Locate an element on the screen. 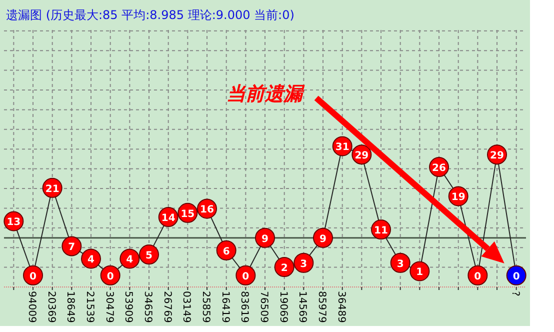  data-label: 14 is located at coordinates (168, 218).